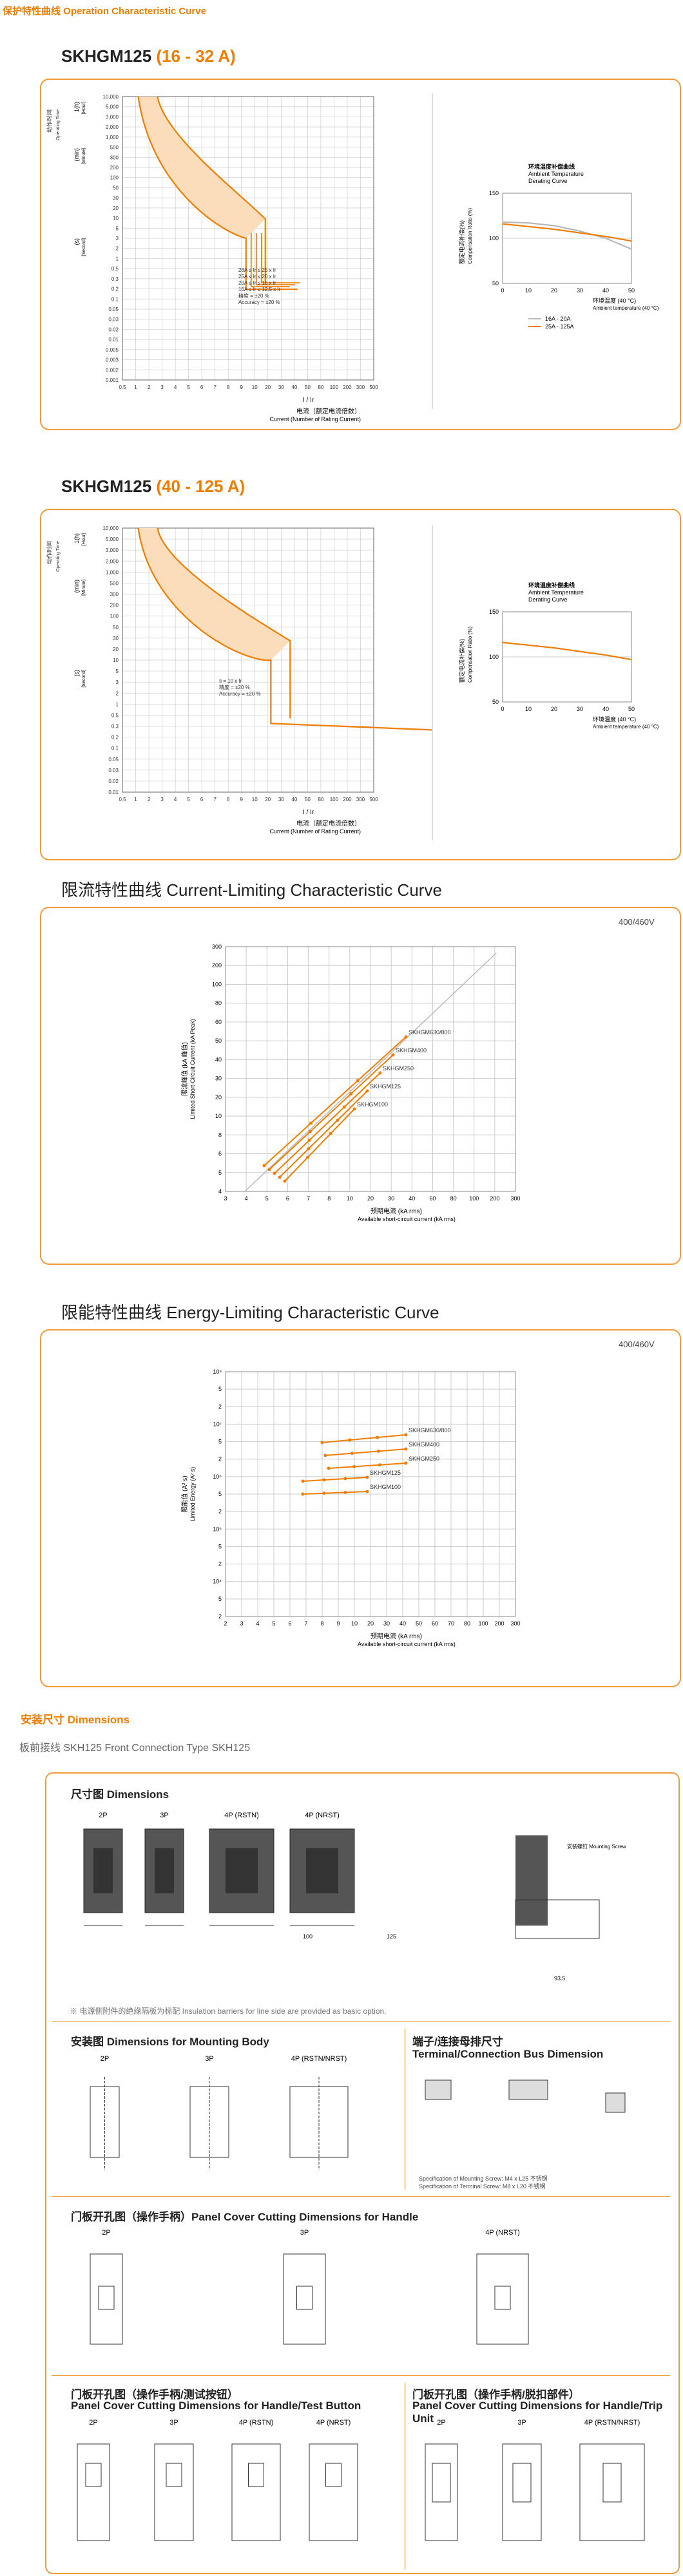 The width and height of the screenshot is (683, 2576). I want to click on y-tick-label: 200, so click(114, 168).